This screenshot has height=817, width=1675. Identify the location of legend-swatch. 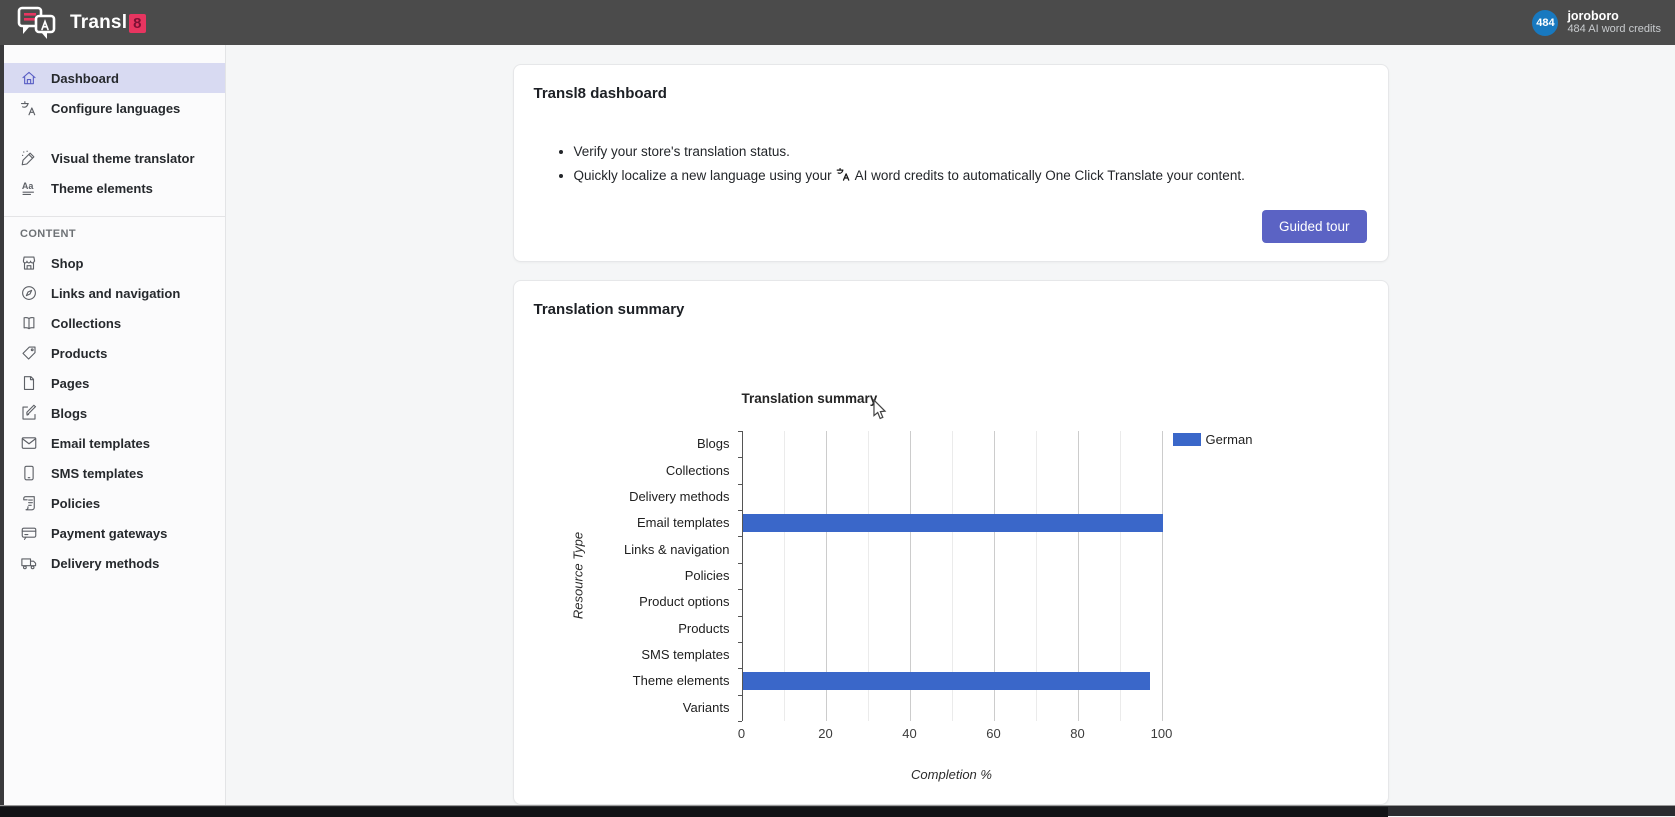
(1187, 439).